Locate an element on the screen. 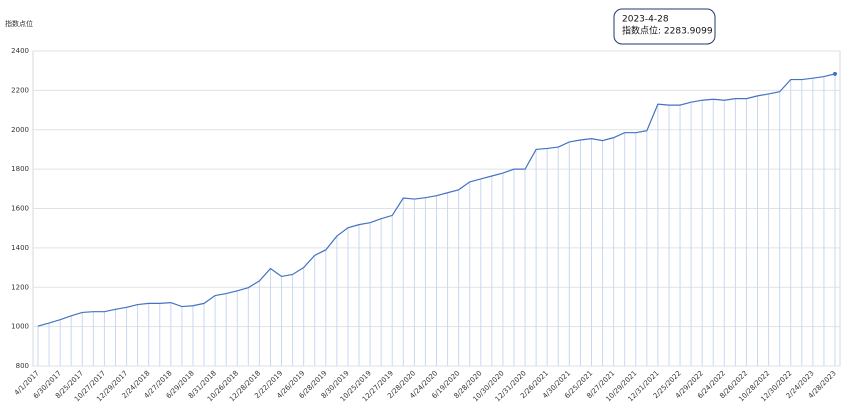  tooltip: 2023-4-28 指数点位: 2283.9099 is located at coordinates (664, 26).